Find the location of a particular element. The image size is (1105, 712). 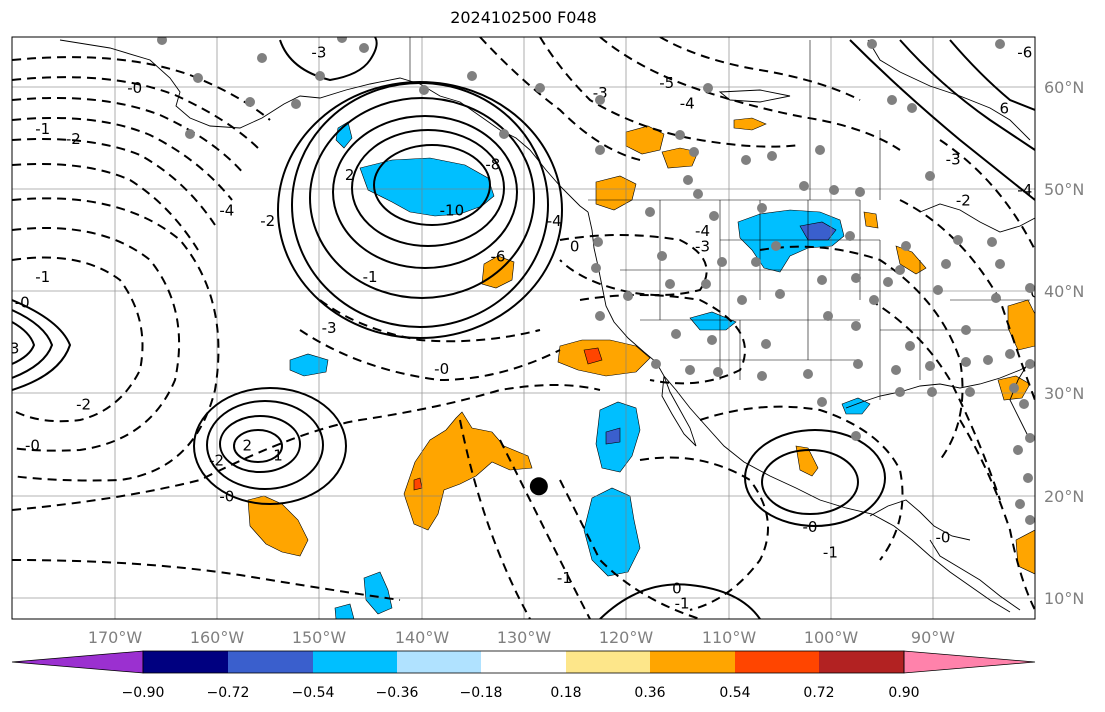

lat-tick-label: 20°N is located at coordinates (1064, 496).